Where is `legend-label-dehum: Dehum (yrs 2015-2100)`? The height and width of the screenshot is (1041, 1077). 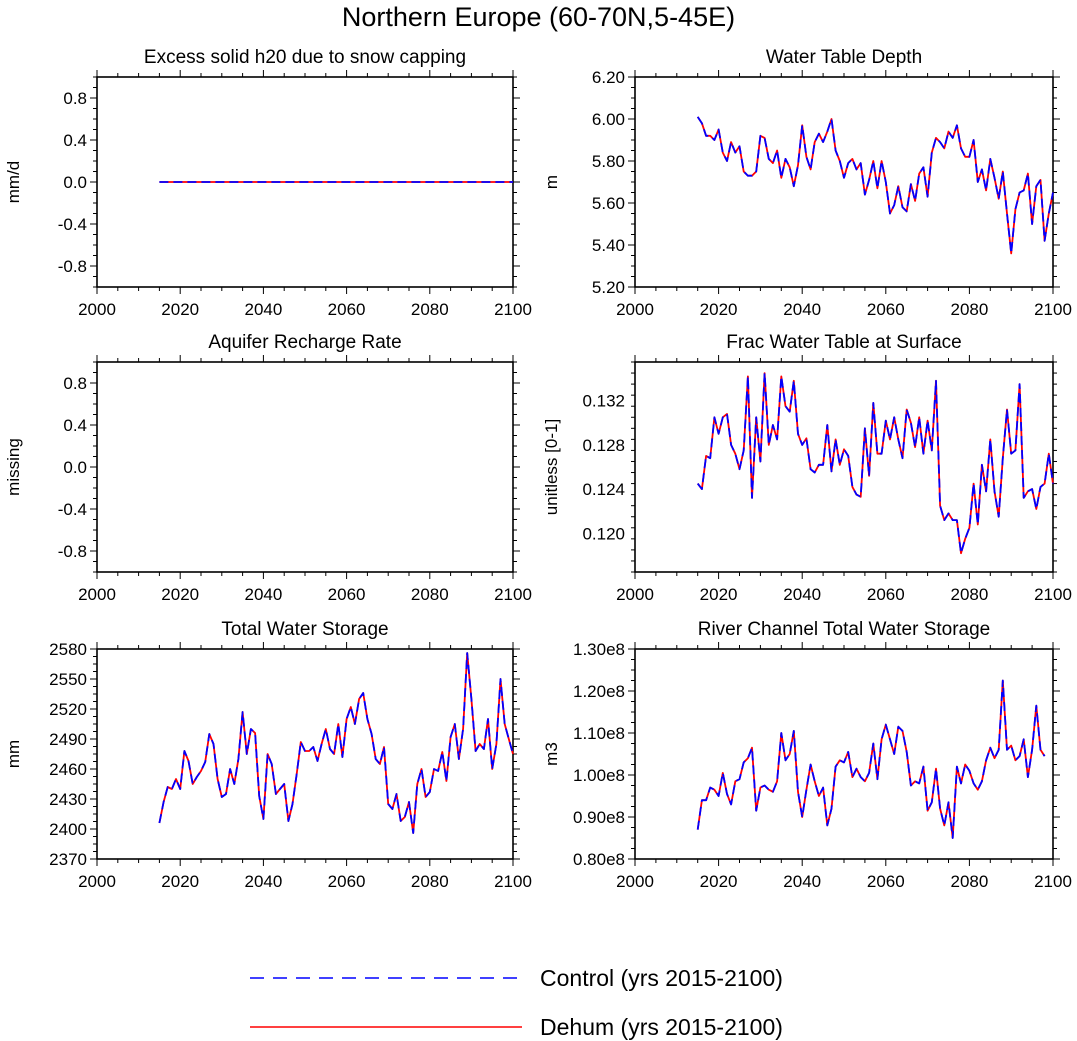
legend-label-dehum: Dehum (yrs 2015-2100) is located at coordinates (661, 1027).